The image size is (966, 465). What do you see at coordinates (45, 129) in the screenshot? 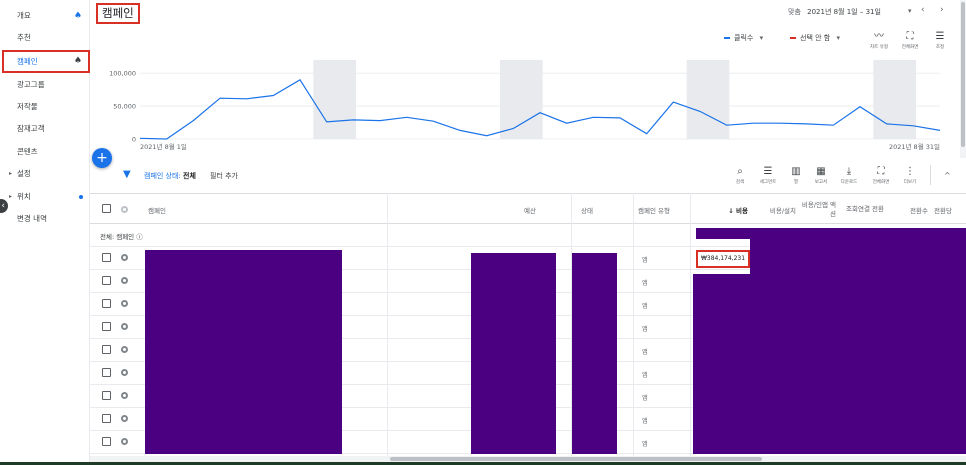
I see `sidebar-item-audiences: 잠재고객` at bounding box center [45, 129].